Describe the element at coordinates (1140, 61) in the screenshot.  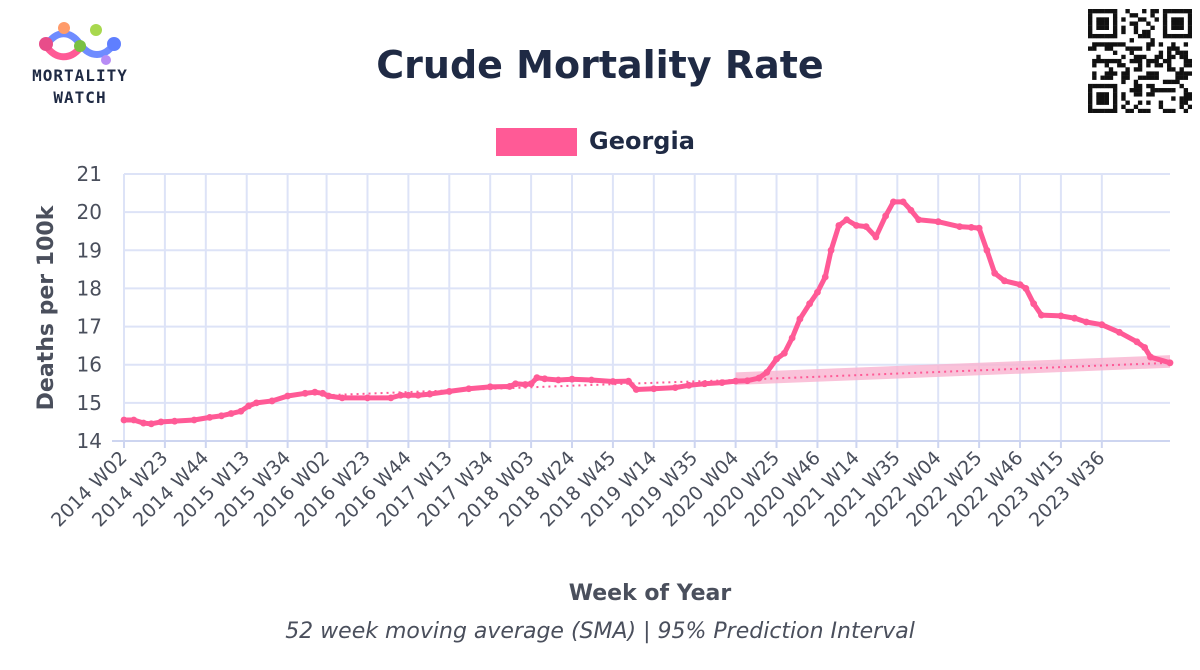
I see `qr-code` at that location.